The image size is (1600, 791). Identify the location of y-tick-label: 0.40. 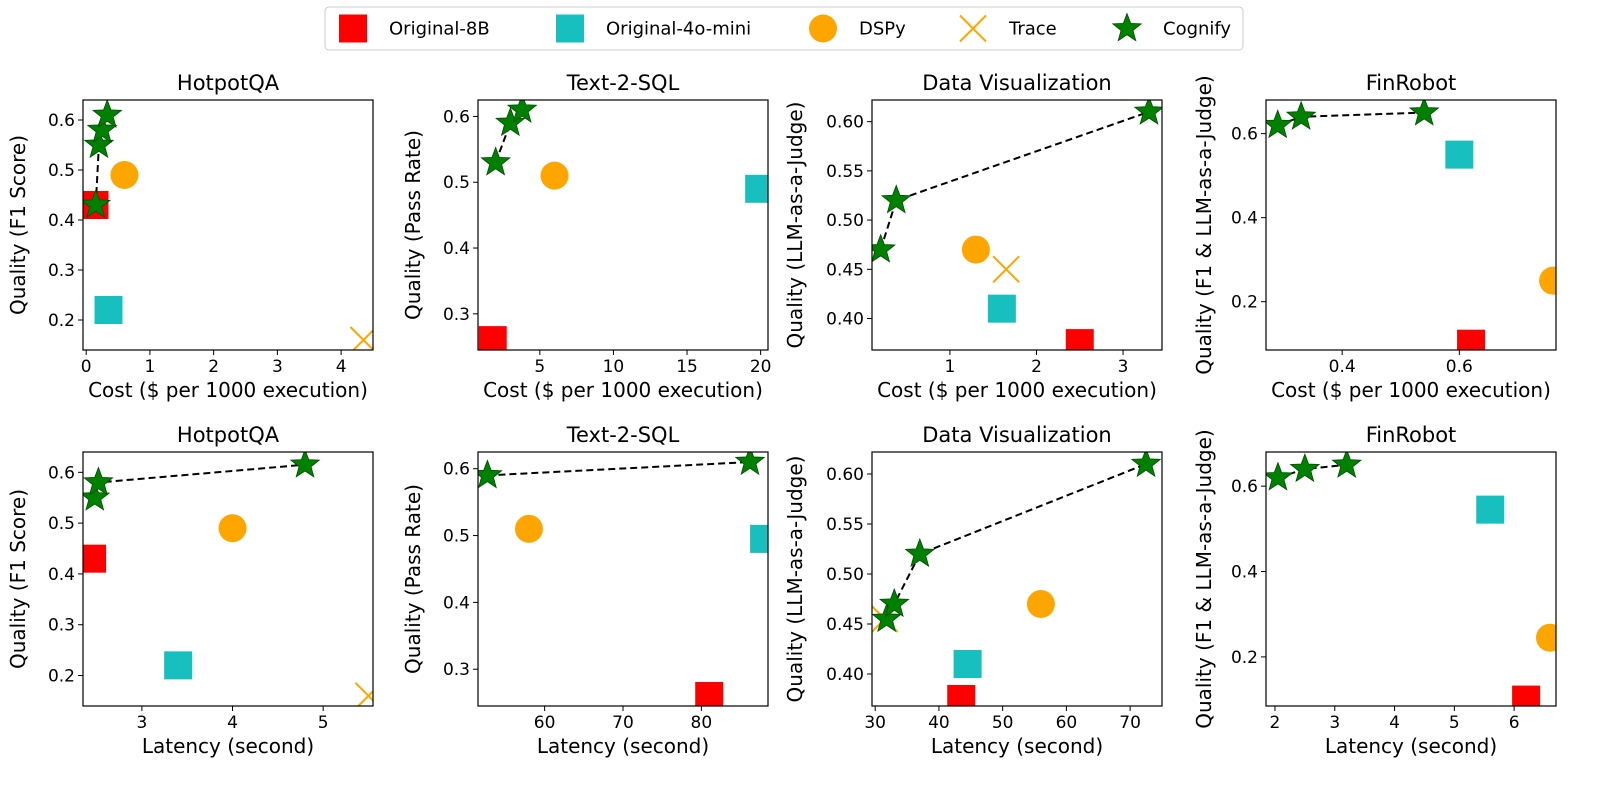
(845, 675).